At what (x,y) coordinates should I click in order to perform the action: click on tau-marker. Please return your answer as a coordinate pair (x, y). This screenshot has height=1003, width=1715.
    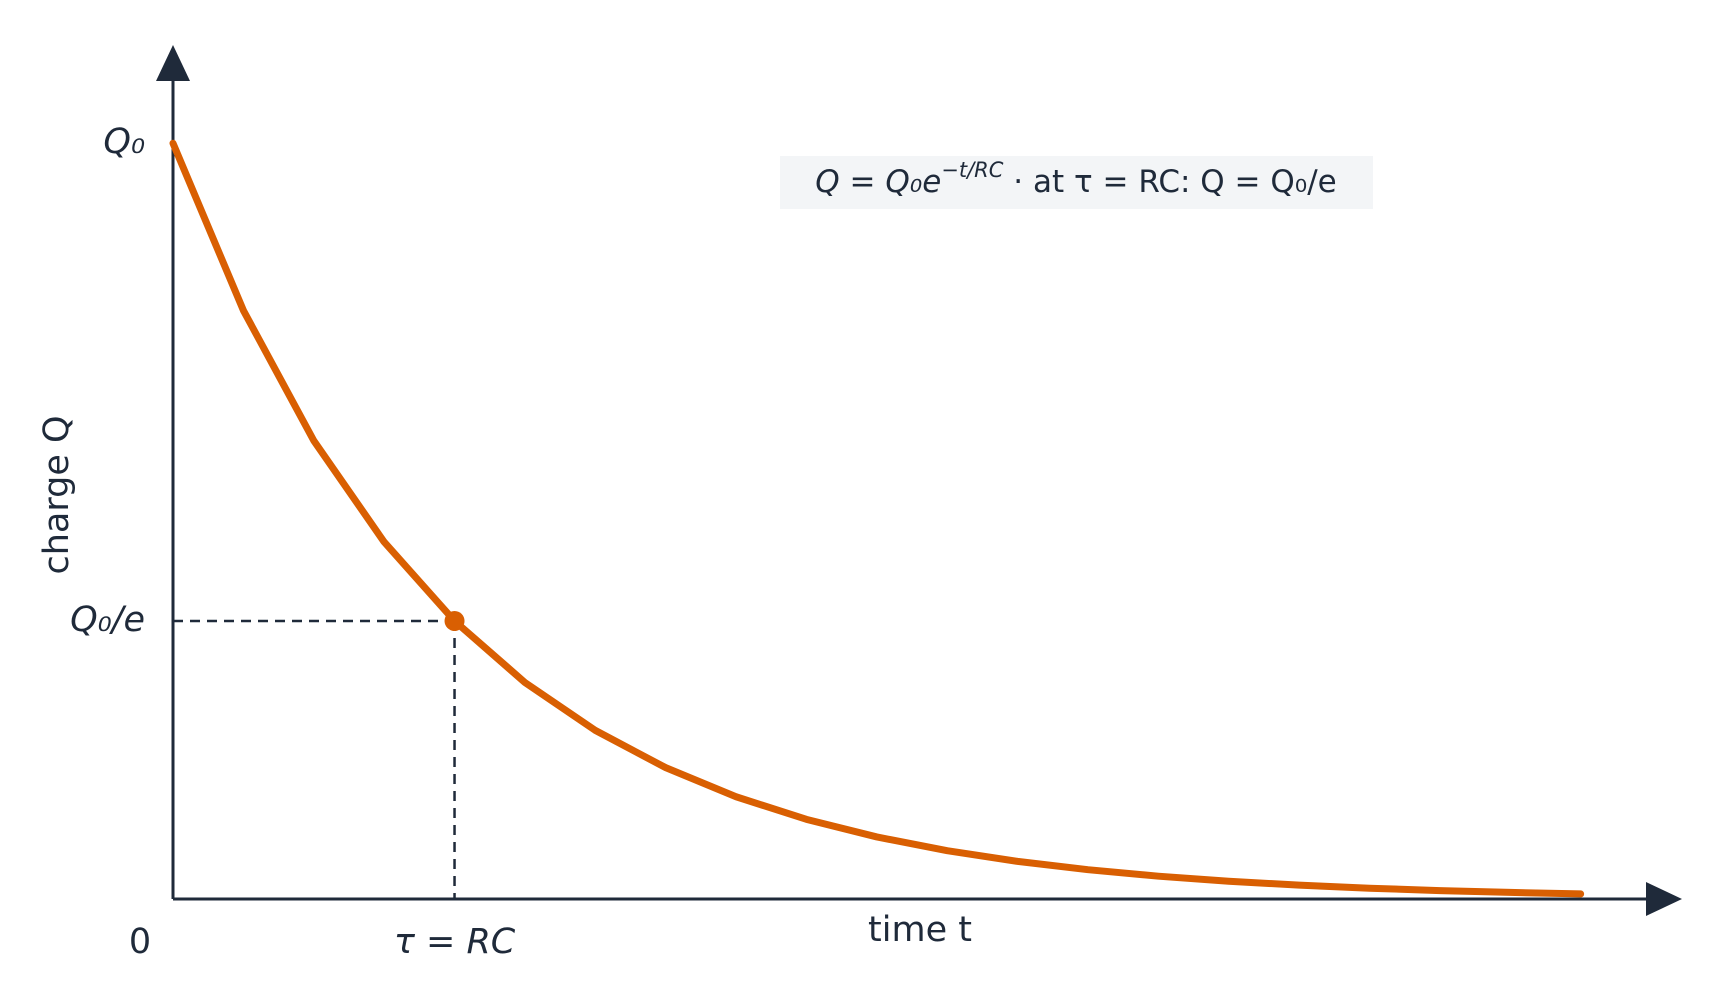
    Looking at the image, I should click on (454, 620).